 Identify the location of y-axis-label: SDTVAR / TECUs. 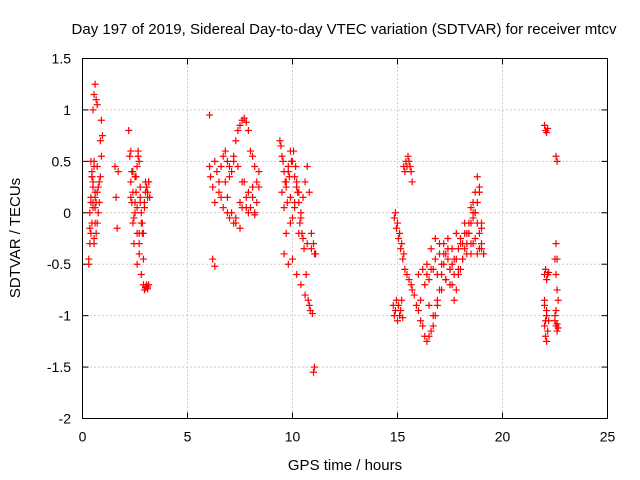
(15, 238).